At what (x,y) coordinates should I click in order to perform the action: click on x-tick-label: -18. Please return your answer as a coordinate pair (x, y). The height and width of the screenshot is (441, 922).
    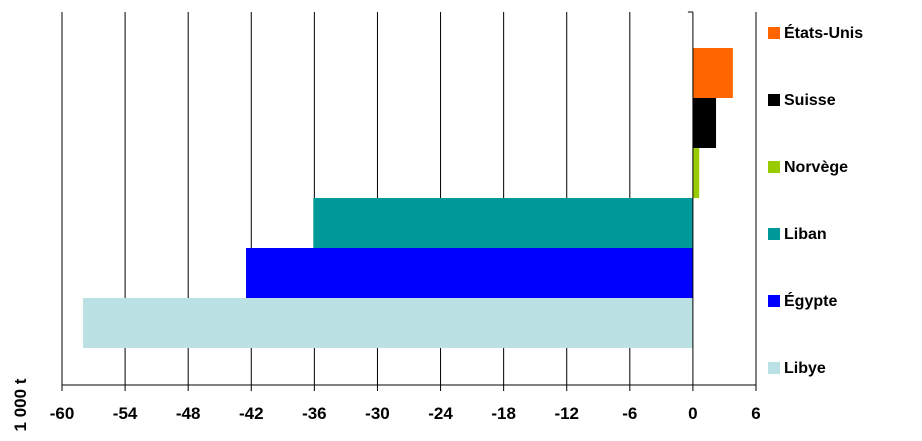
    Looking at the image, I should click on (503, 413).